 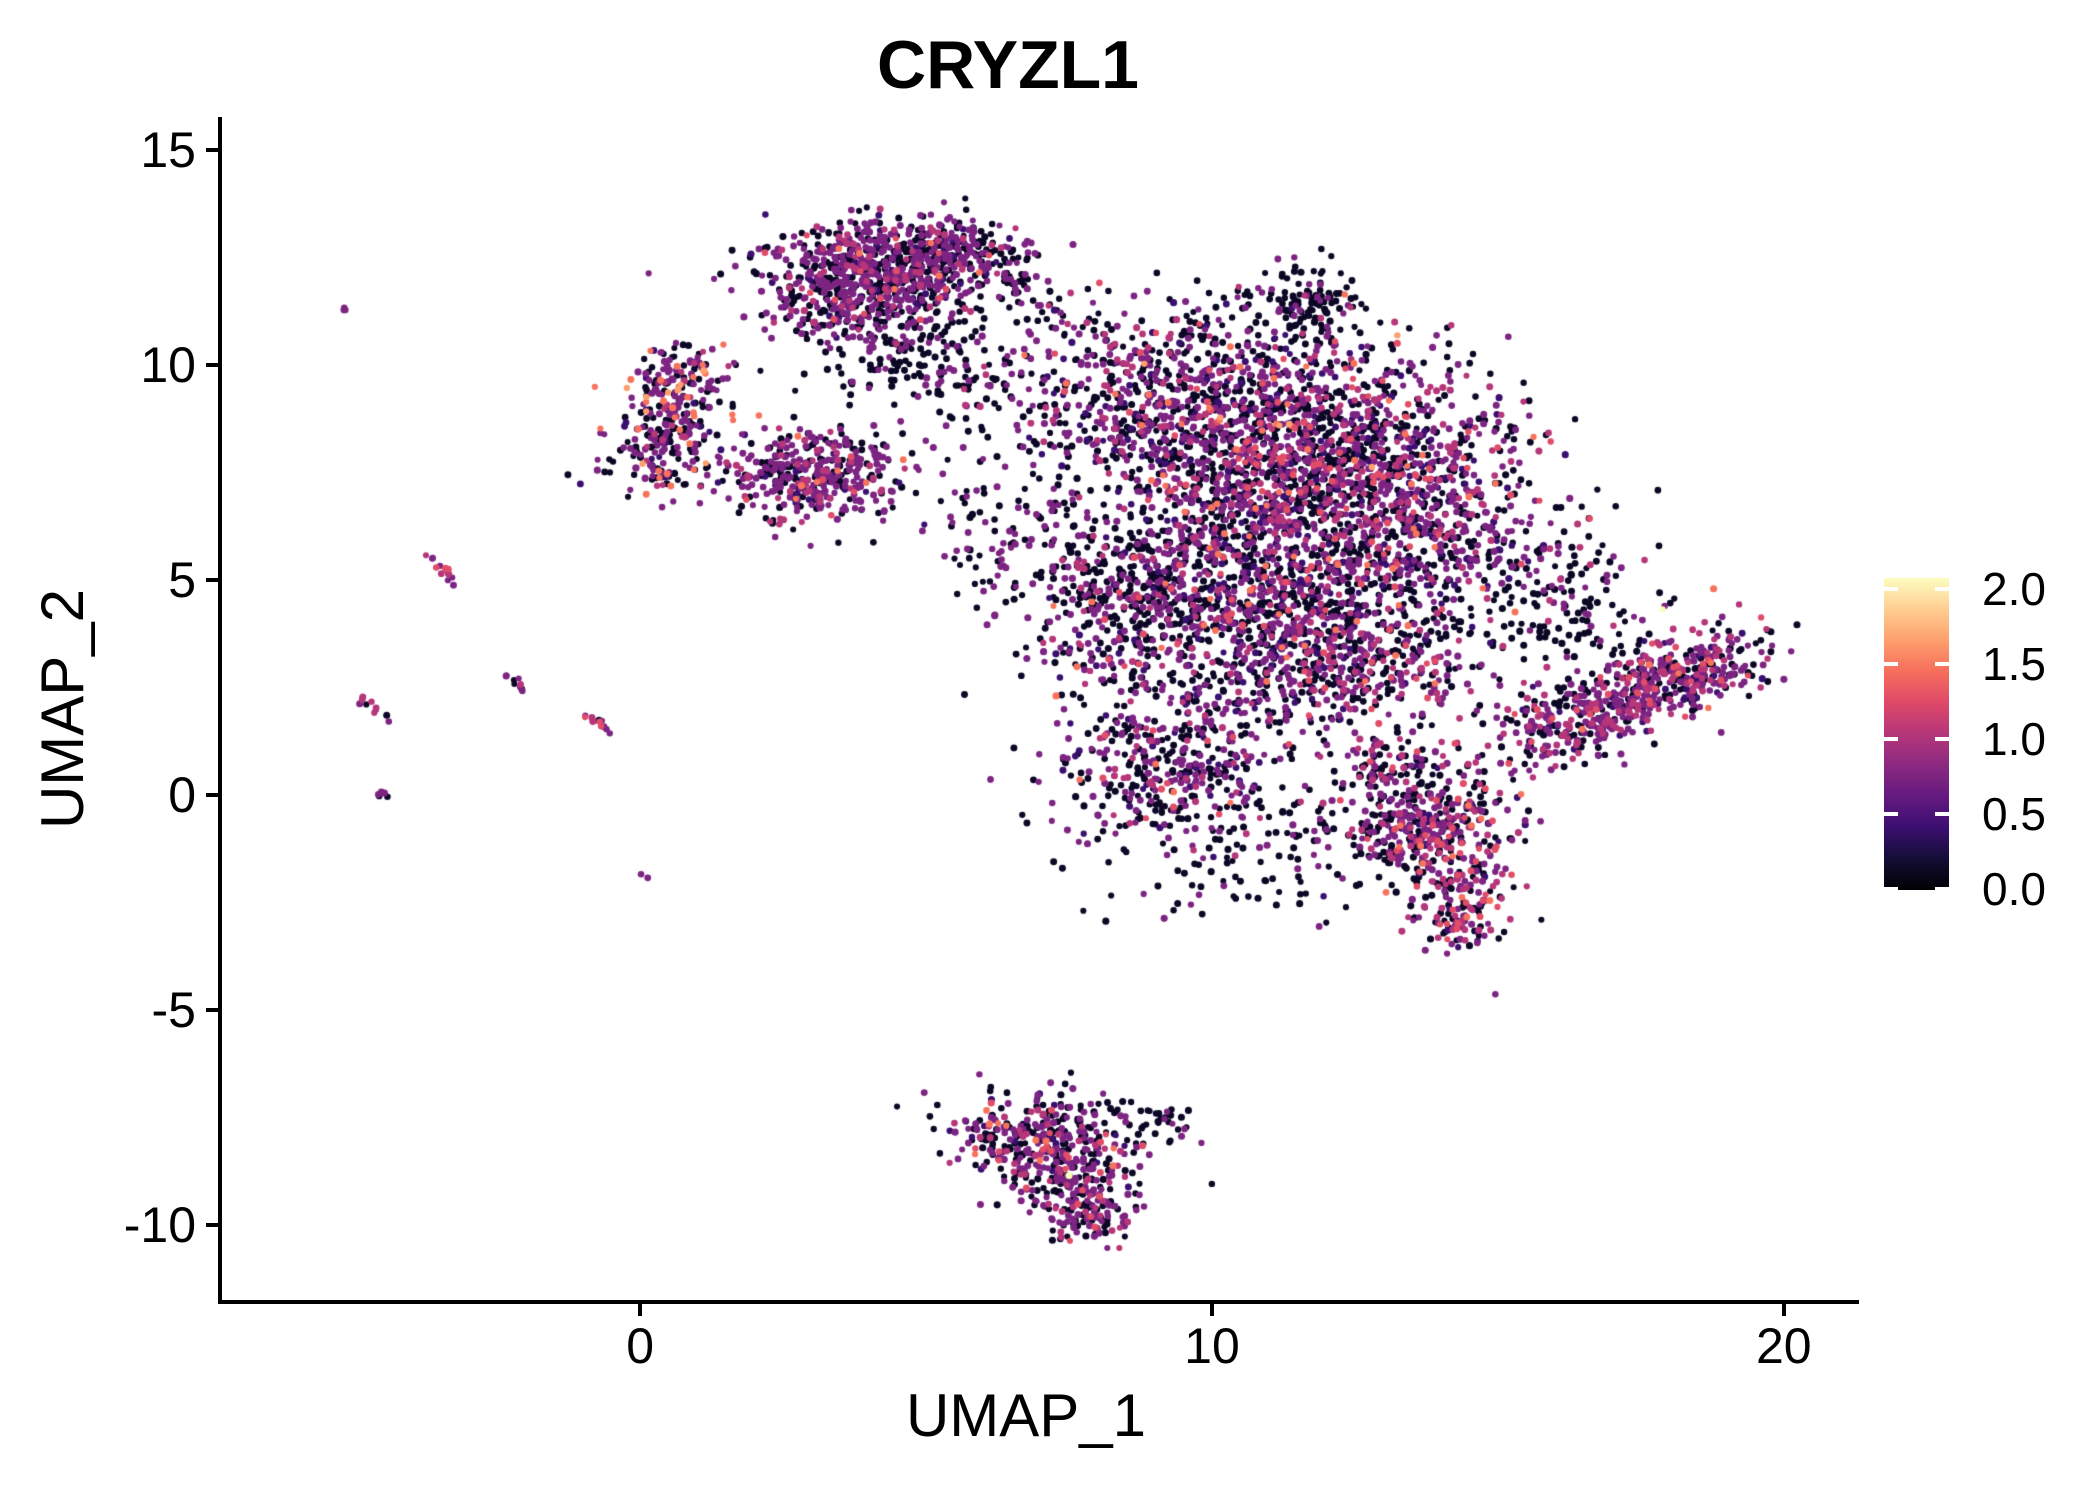 I want to click on x-axis-line, so click(x=1038, y=1302).